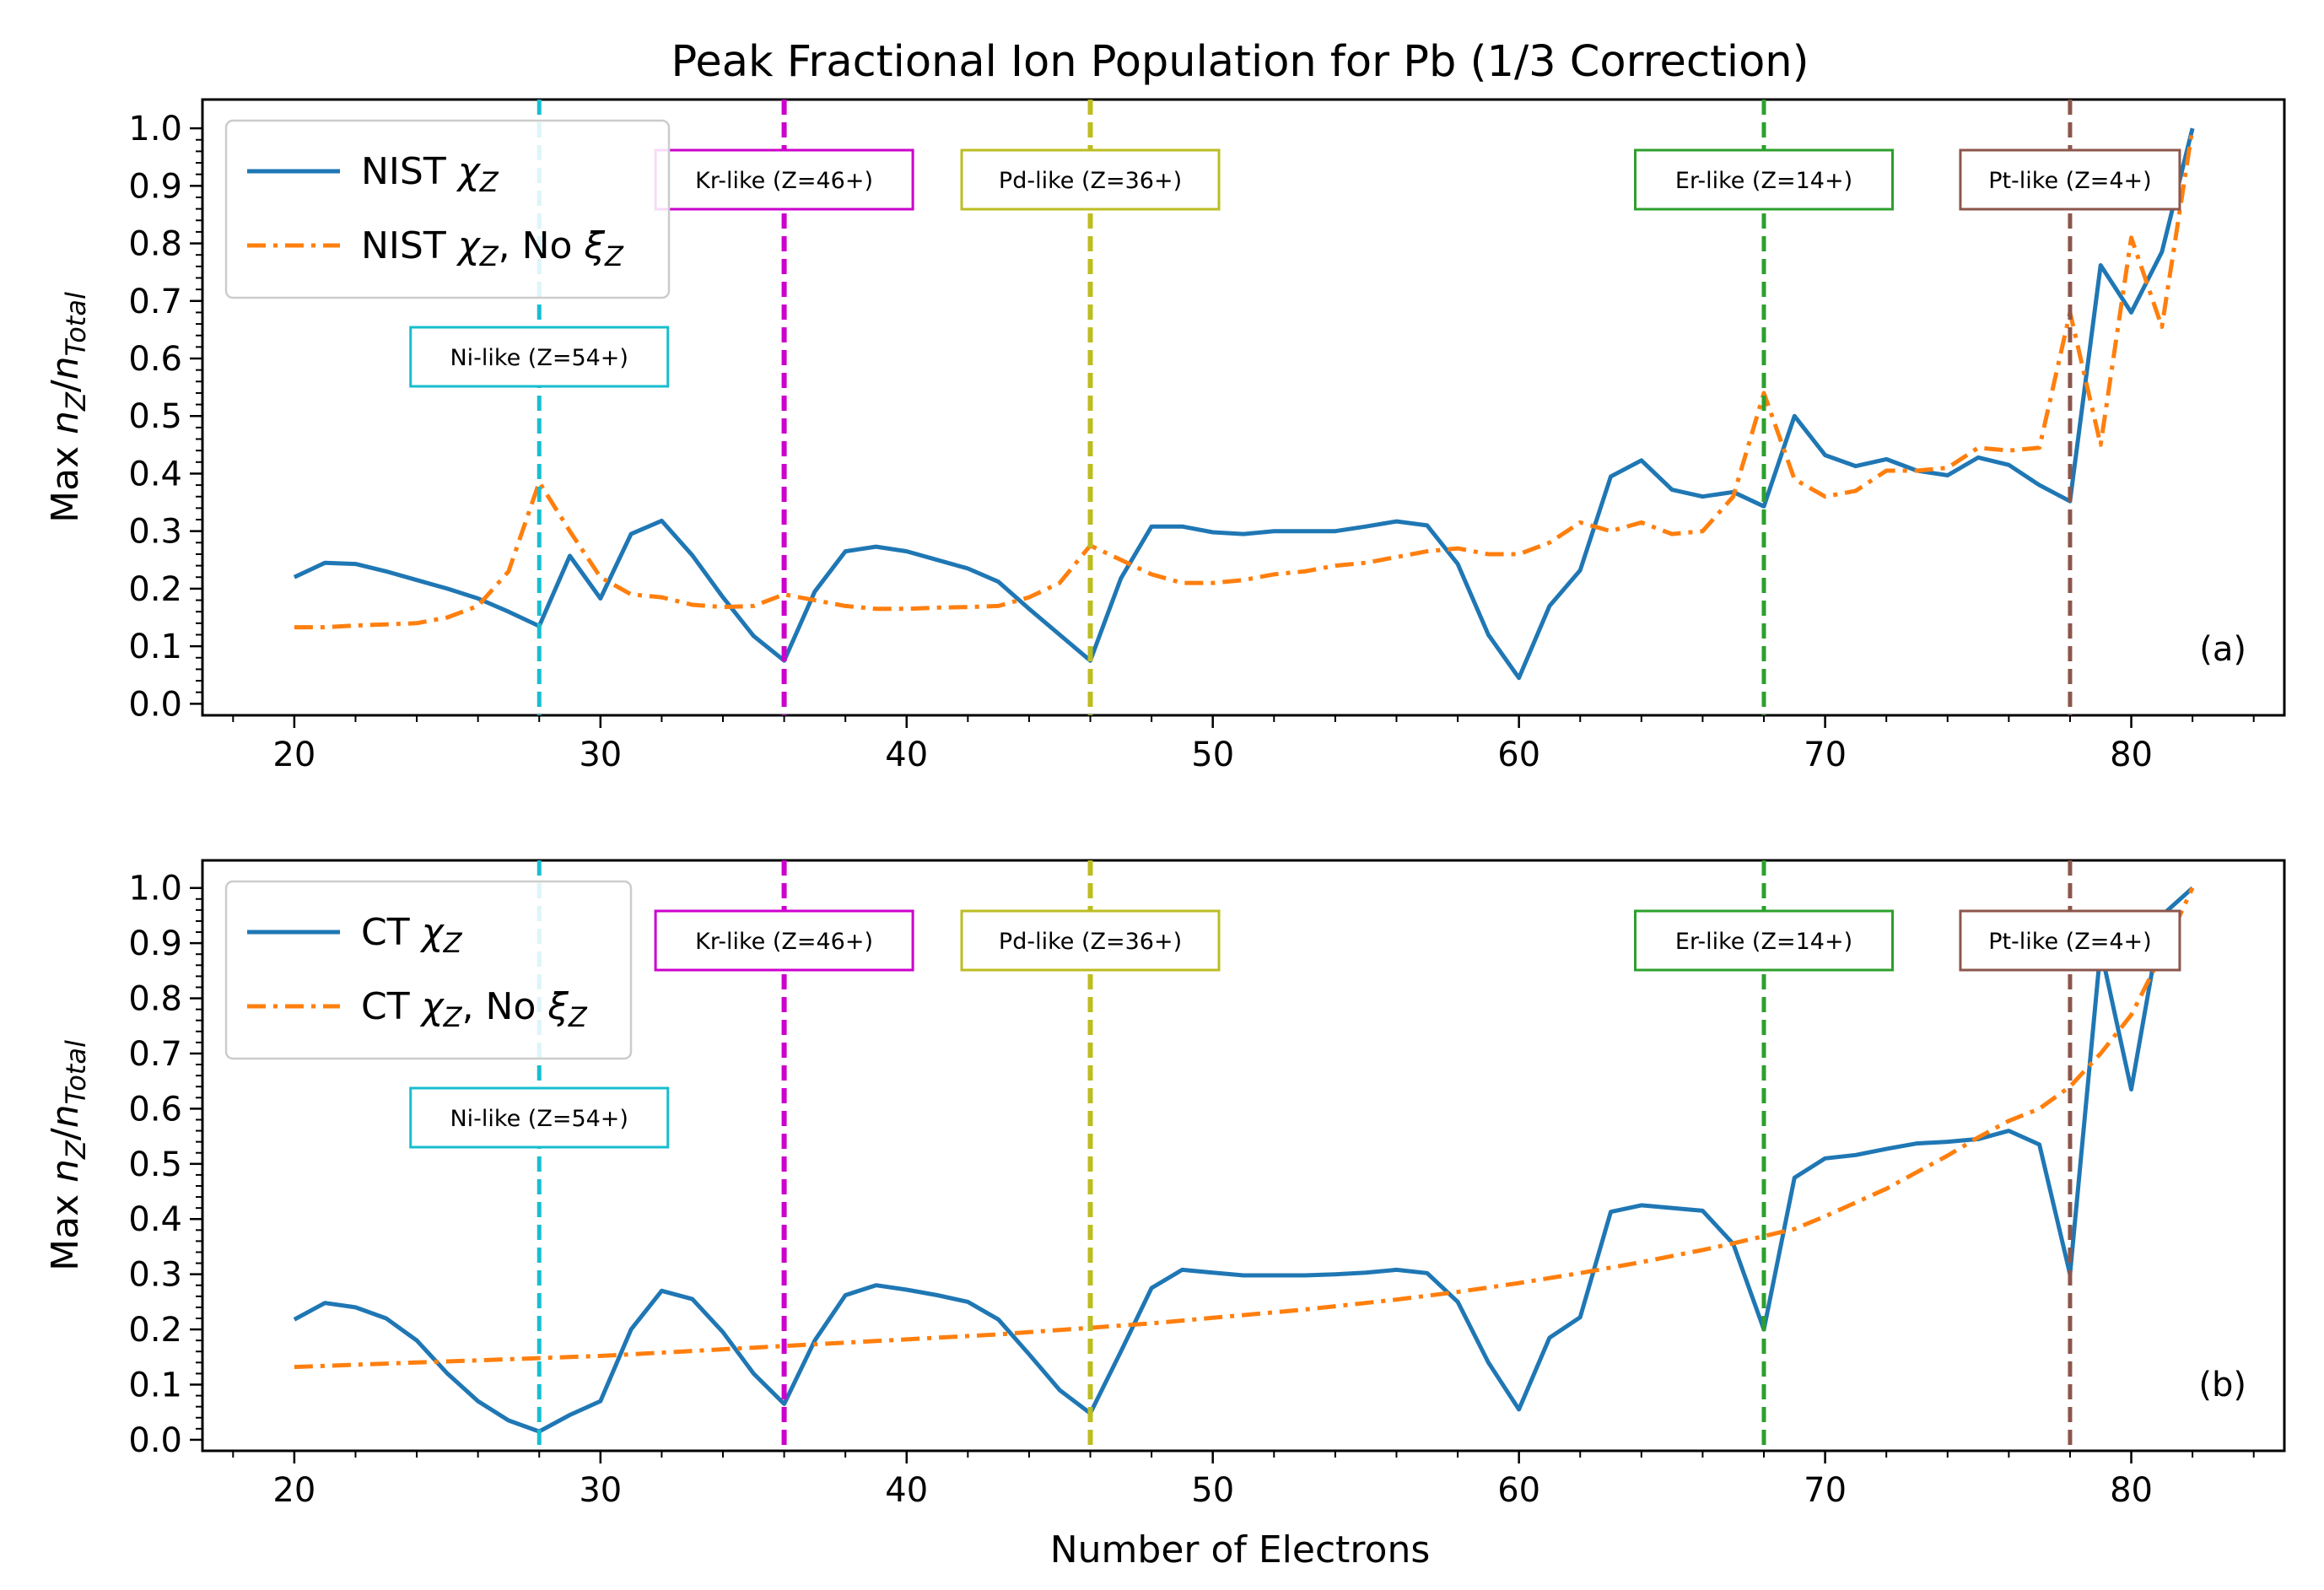  What do you see at coordinates (2222, 650) in the screenshot?
I see `panel-label: (a)` at bounding box center [2222, 650].